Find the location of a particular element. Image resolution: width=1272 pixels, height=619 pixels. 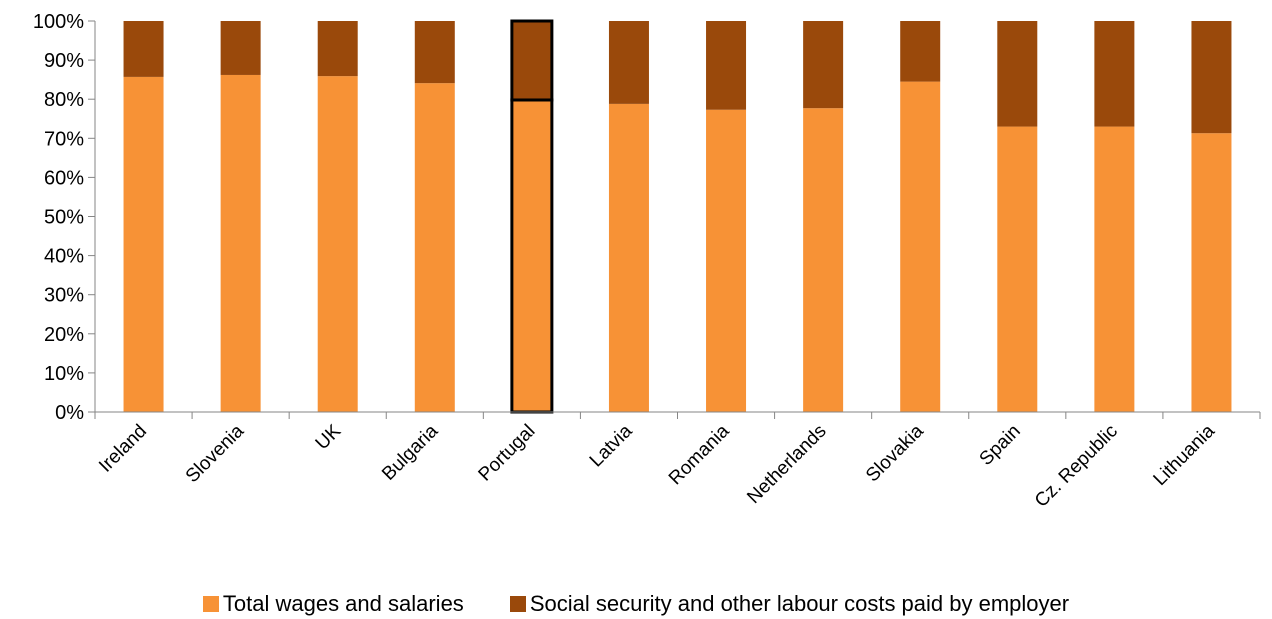

x-tick-label: Romania is located at coordinates (699, 454).